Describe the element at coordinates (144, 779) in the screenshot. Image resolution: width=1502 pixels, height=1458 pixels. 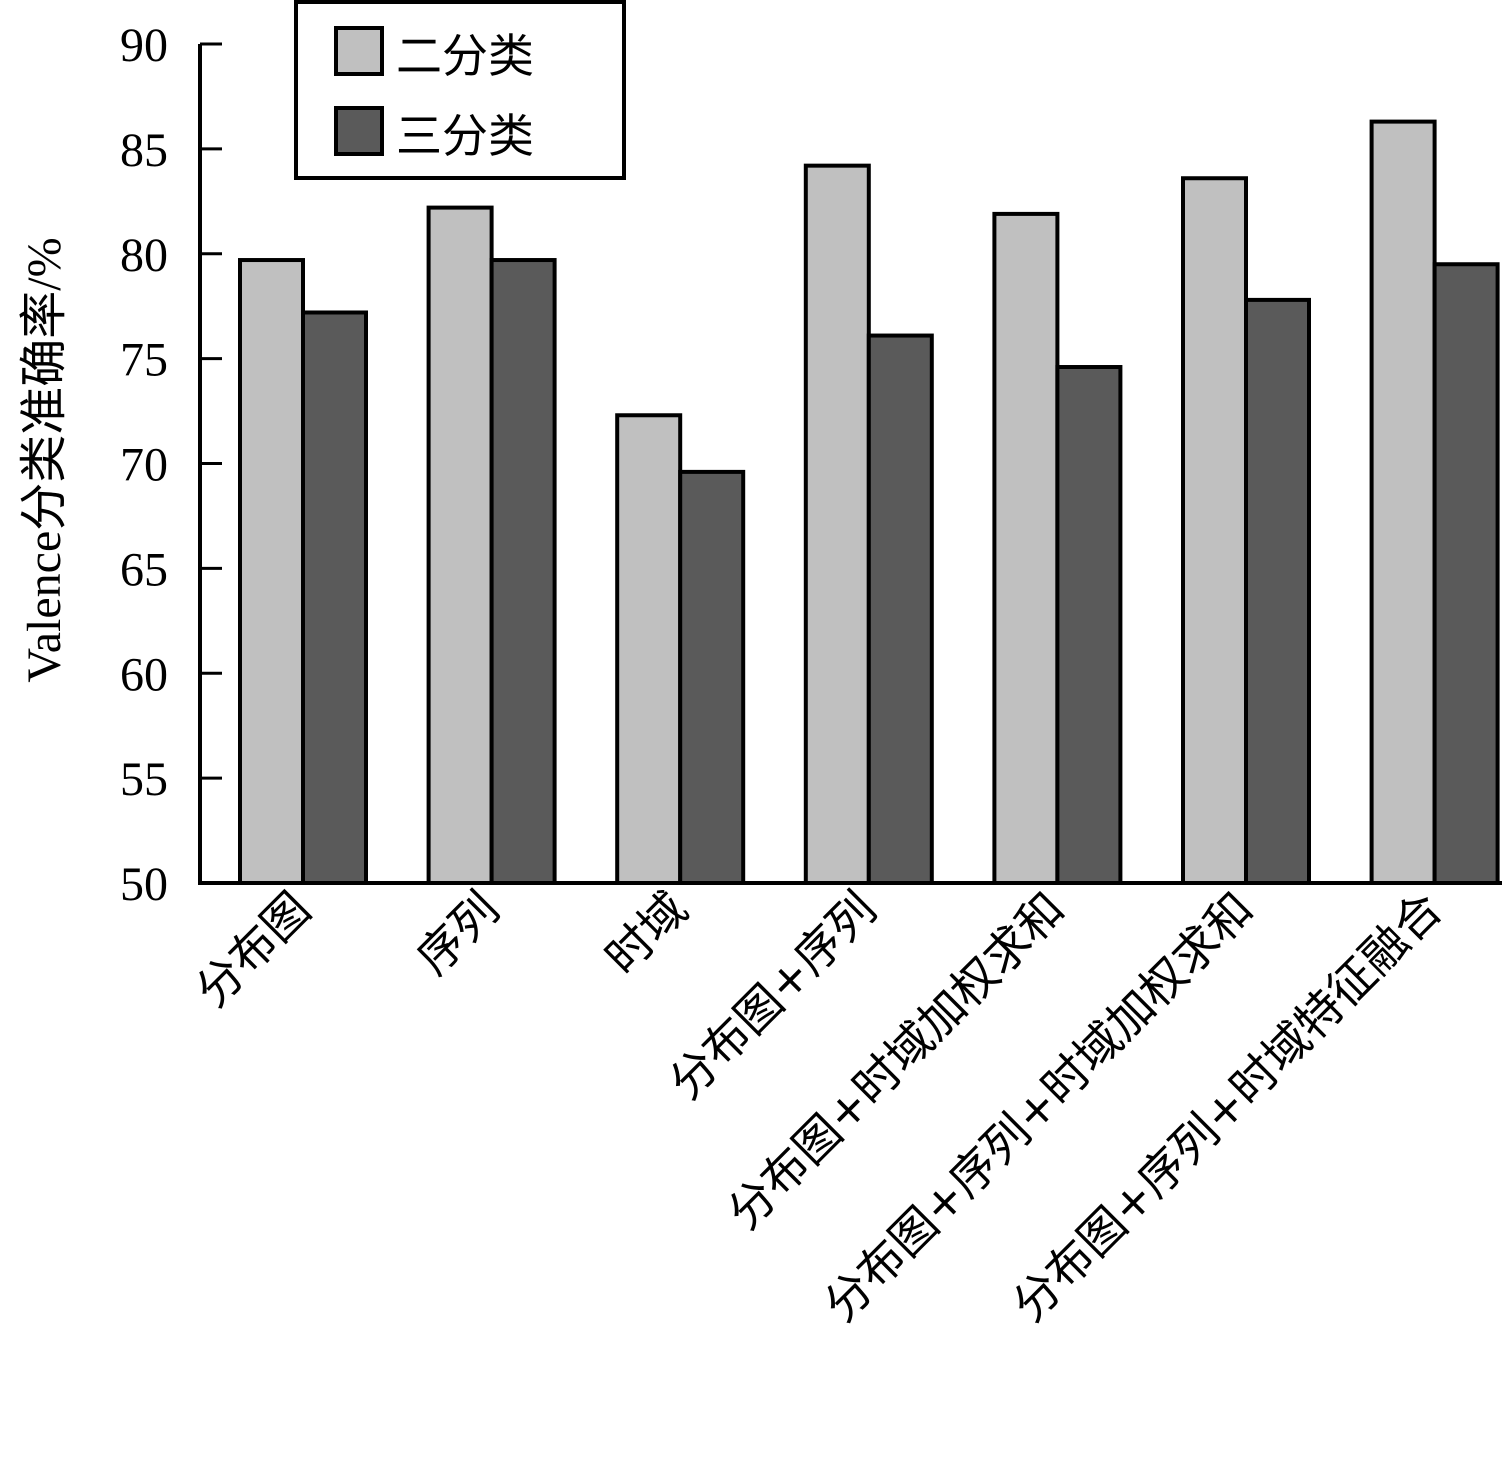
I see `y-tick-label: 55` at that location.